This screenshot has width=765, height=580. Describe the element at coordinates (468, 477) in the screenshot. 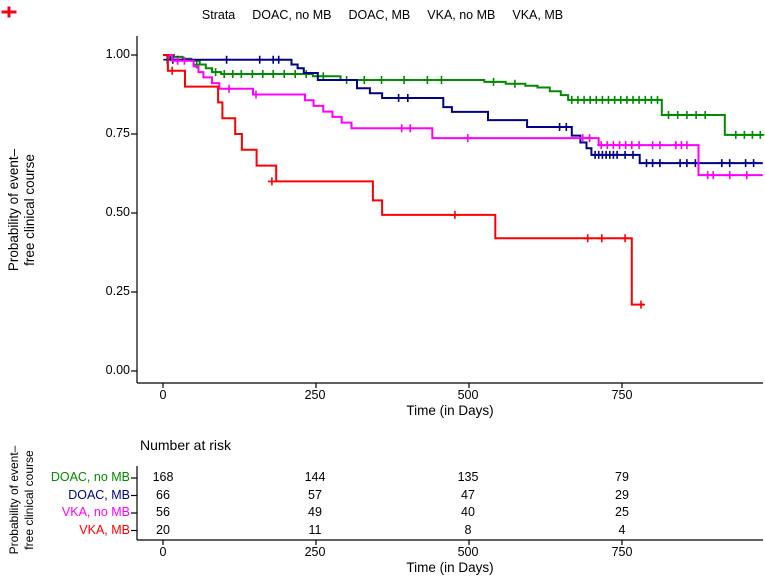

I see `risk-count: 135` at that location.